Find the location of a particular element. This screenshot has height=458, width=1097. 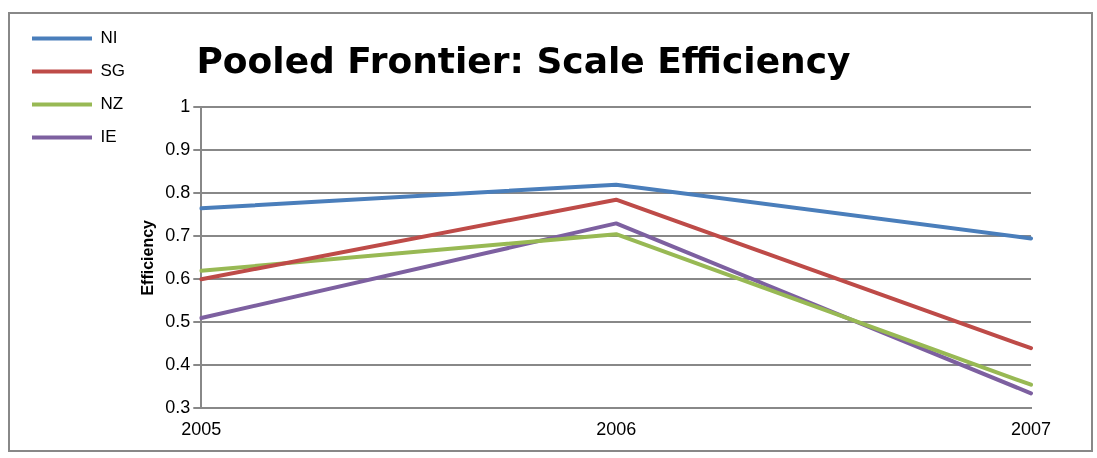

chart-title: Pooled Frontier: Scale Efficiency is located at coordinates (523, 60).